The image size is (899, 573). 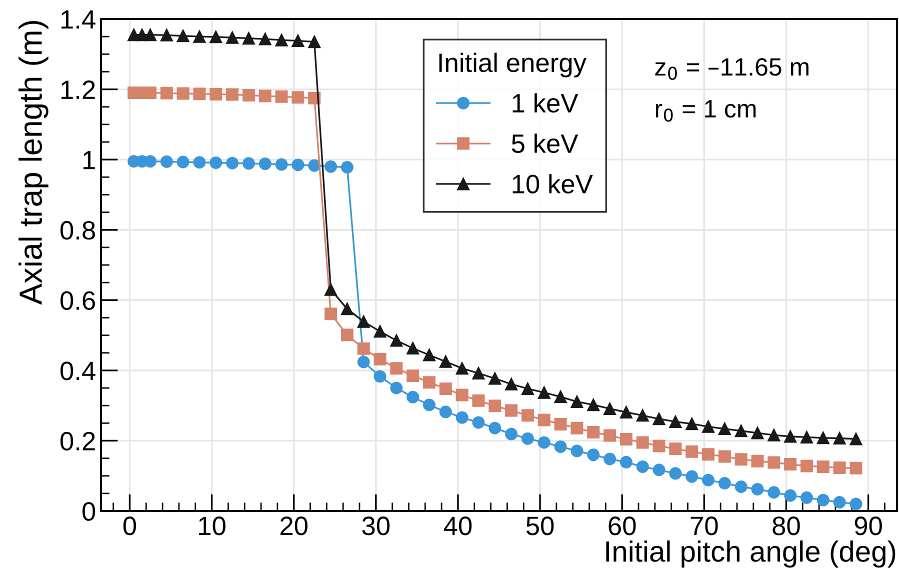 I want to click on x-tick-label: 0, so click(x=129, y=526).